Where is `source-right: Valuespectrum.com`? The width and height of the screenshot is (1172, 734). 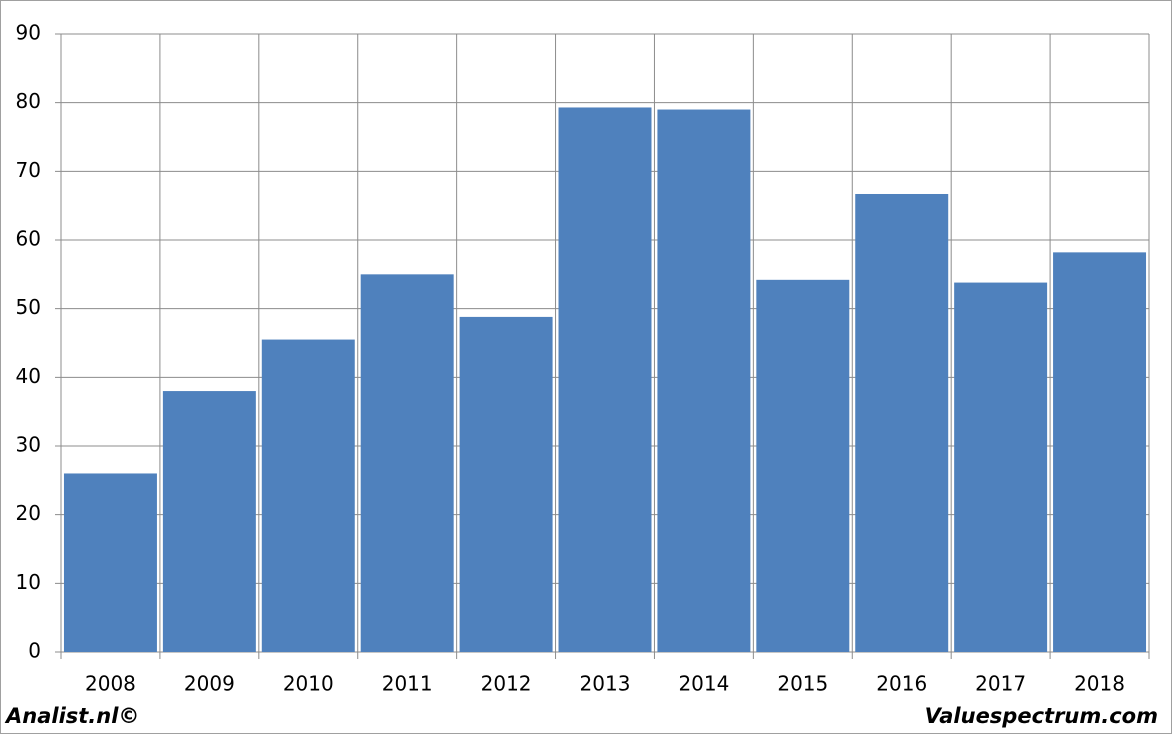
source-right: Valuespectrum.com is located at coordinates (1041, 716).